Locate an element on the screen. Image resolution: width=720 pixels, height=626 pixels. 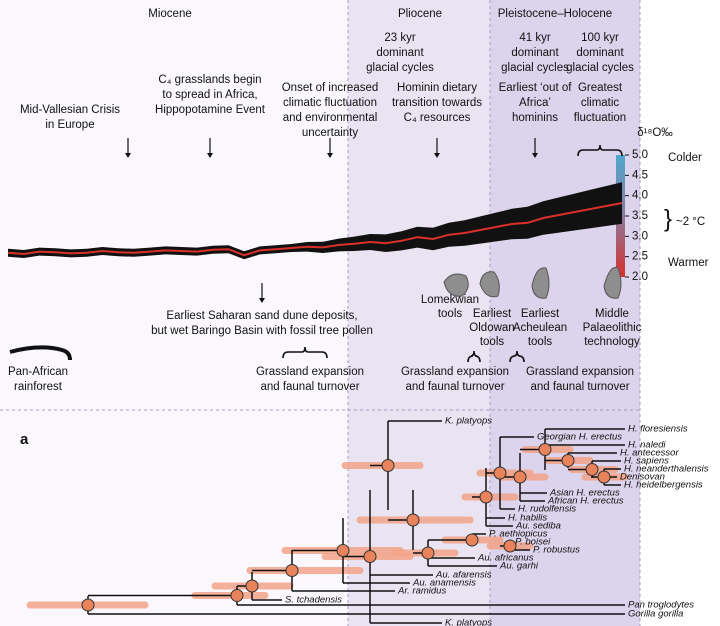
cycle-label: 100 kyr is located at coordinates (600, 38).